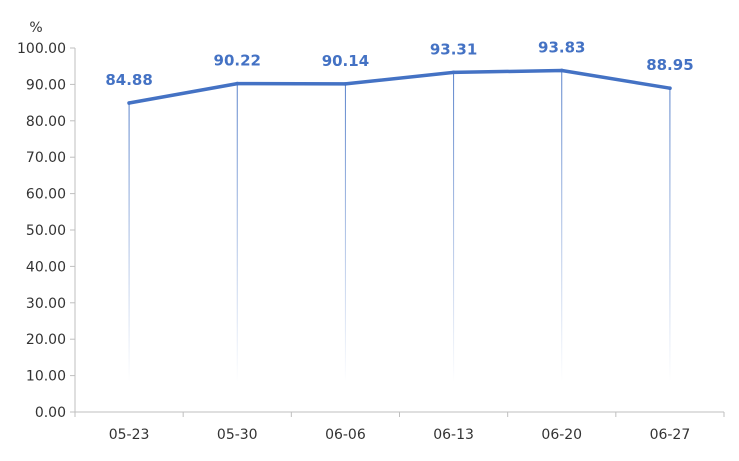 The height and width of the screenshot is (461, 739). I want to click on x-tick-label: 06-20, so click(561, 435).